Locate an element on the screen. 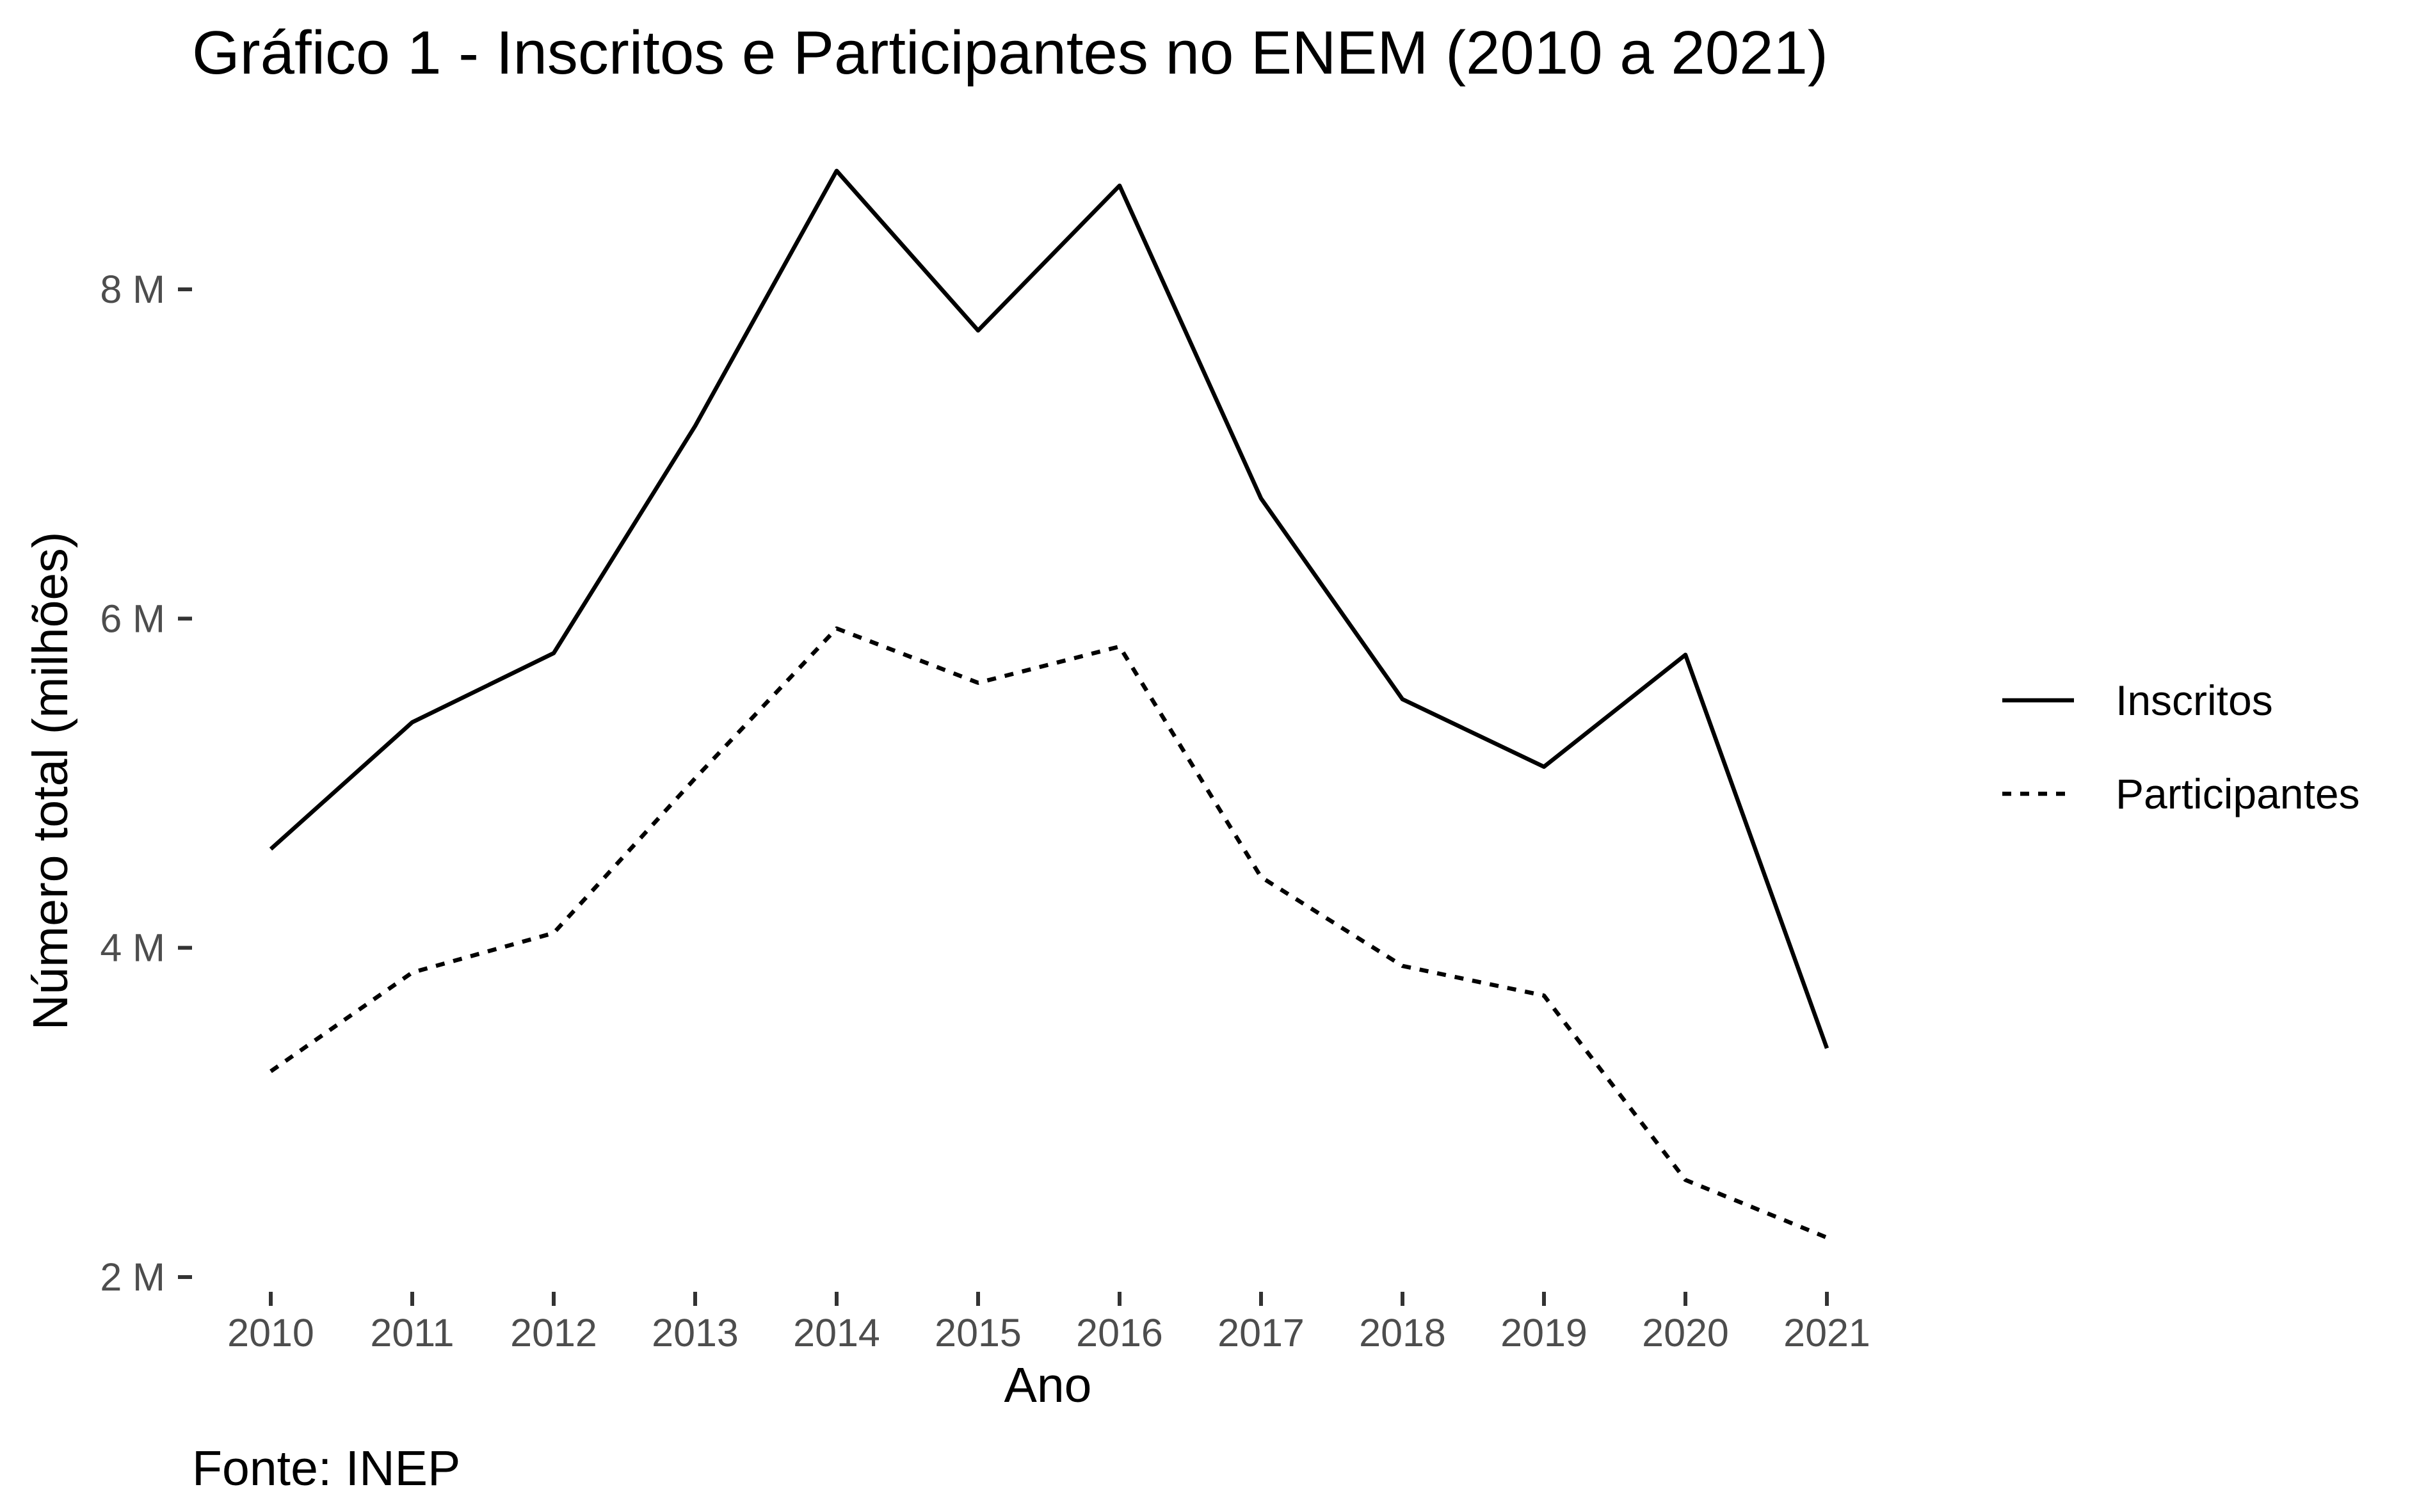 The height and width of the screenshot is (1512, 2419). x-tick-label: 2017 is located at coordinates (1261, 1333).